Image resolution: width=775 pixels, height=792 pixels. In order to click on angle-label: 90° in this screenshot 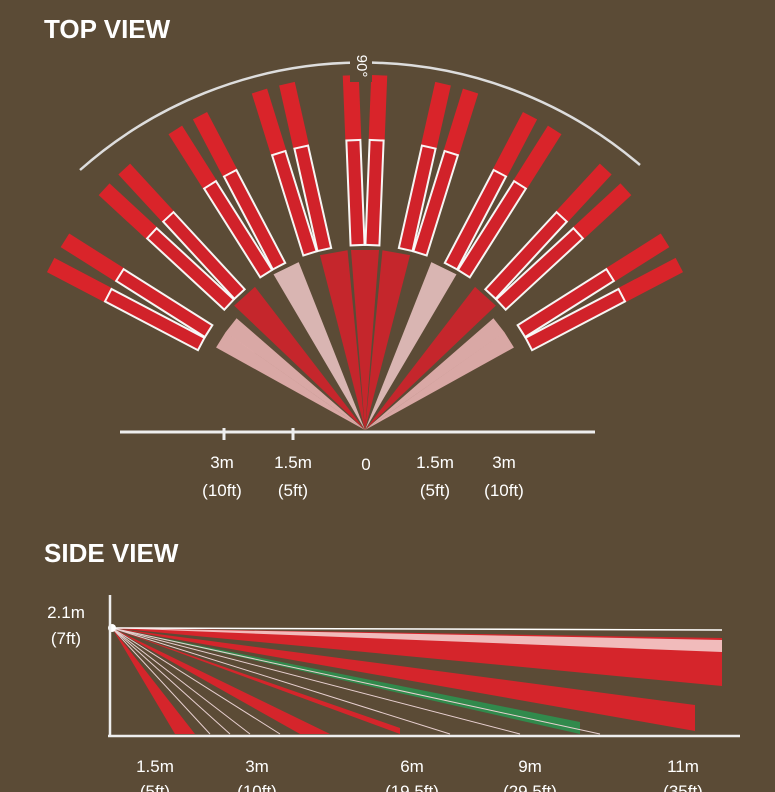, I will do `click(361, 66)`.